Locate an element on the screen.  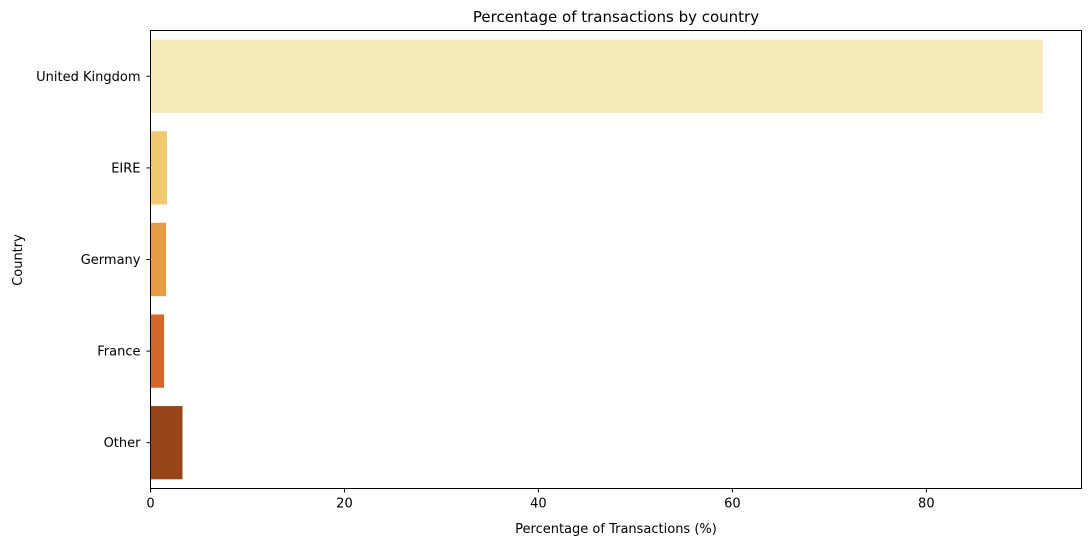
x-axis-label: Percentage of Transactions (%) is located at coordinates (616, 529).